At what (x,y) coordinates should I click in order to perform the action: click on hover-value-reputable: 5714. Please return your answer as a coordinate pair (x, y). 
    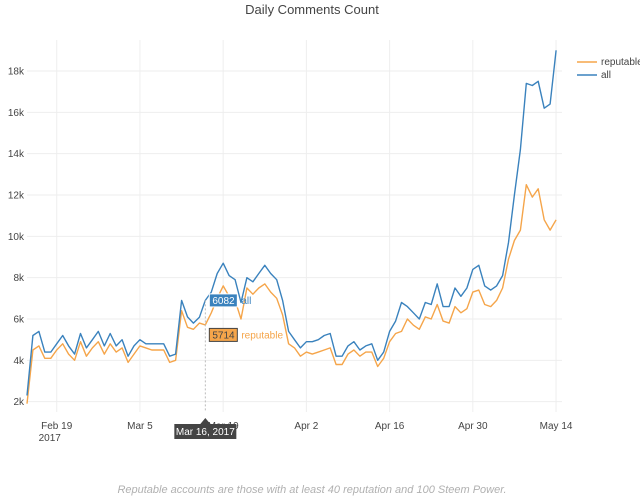
    Looking at the image, I should click on (223, 335).